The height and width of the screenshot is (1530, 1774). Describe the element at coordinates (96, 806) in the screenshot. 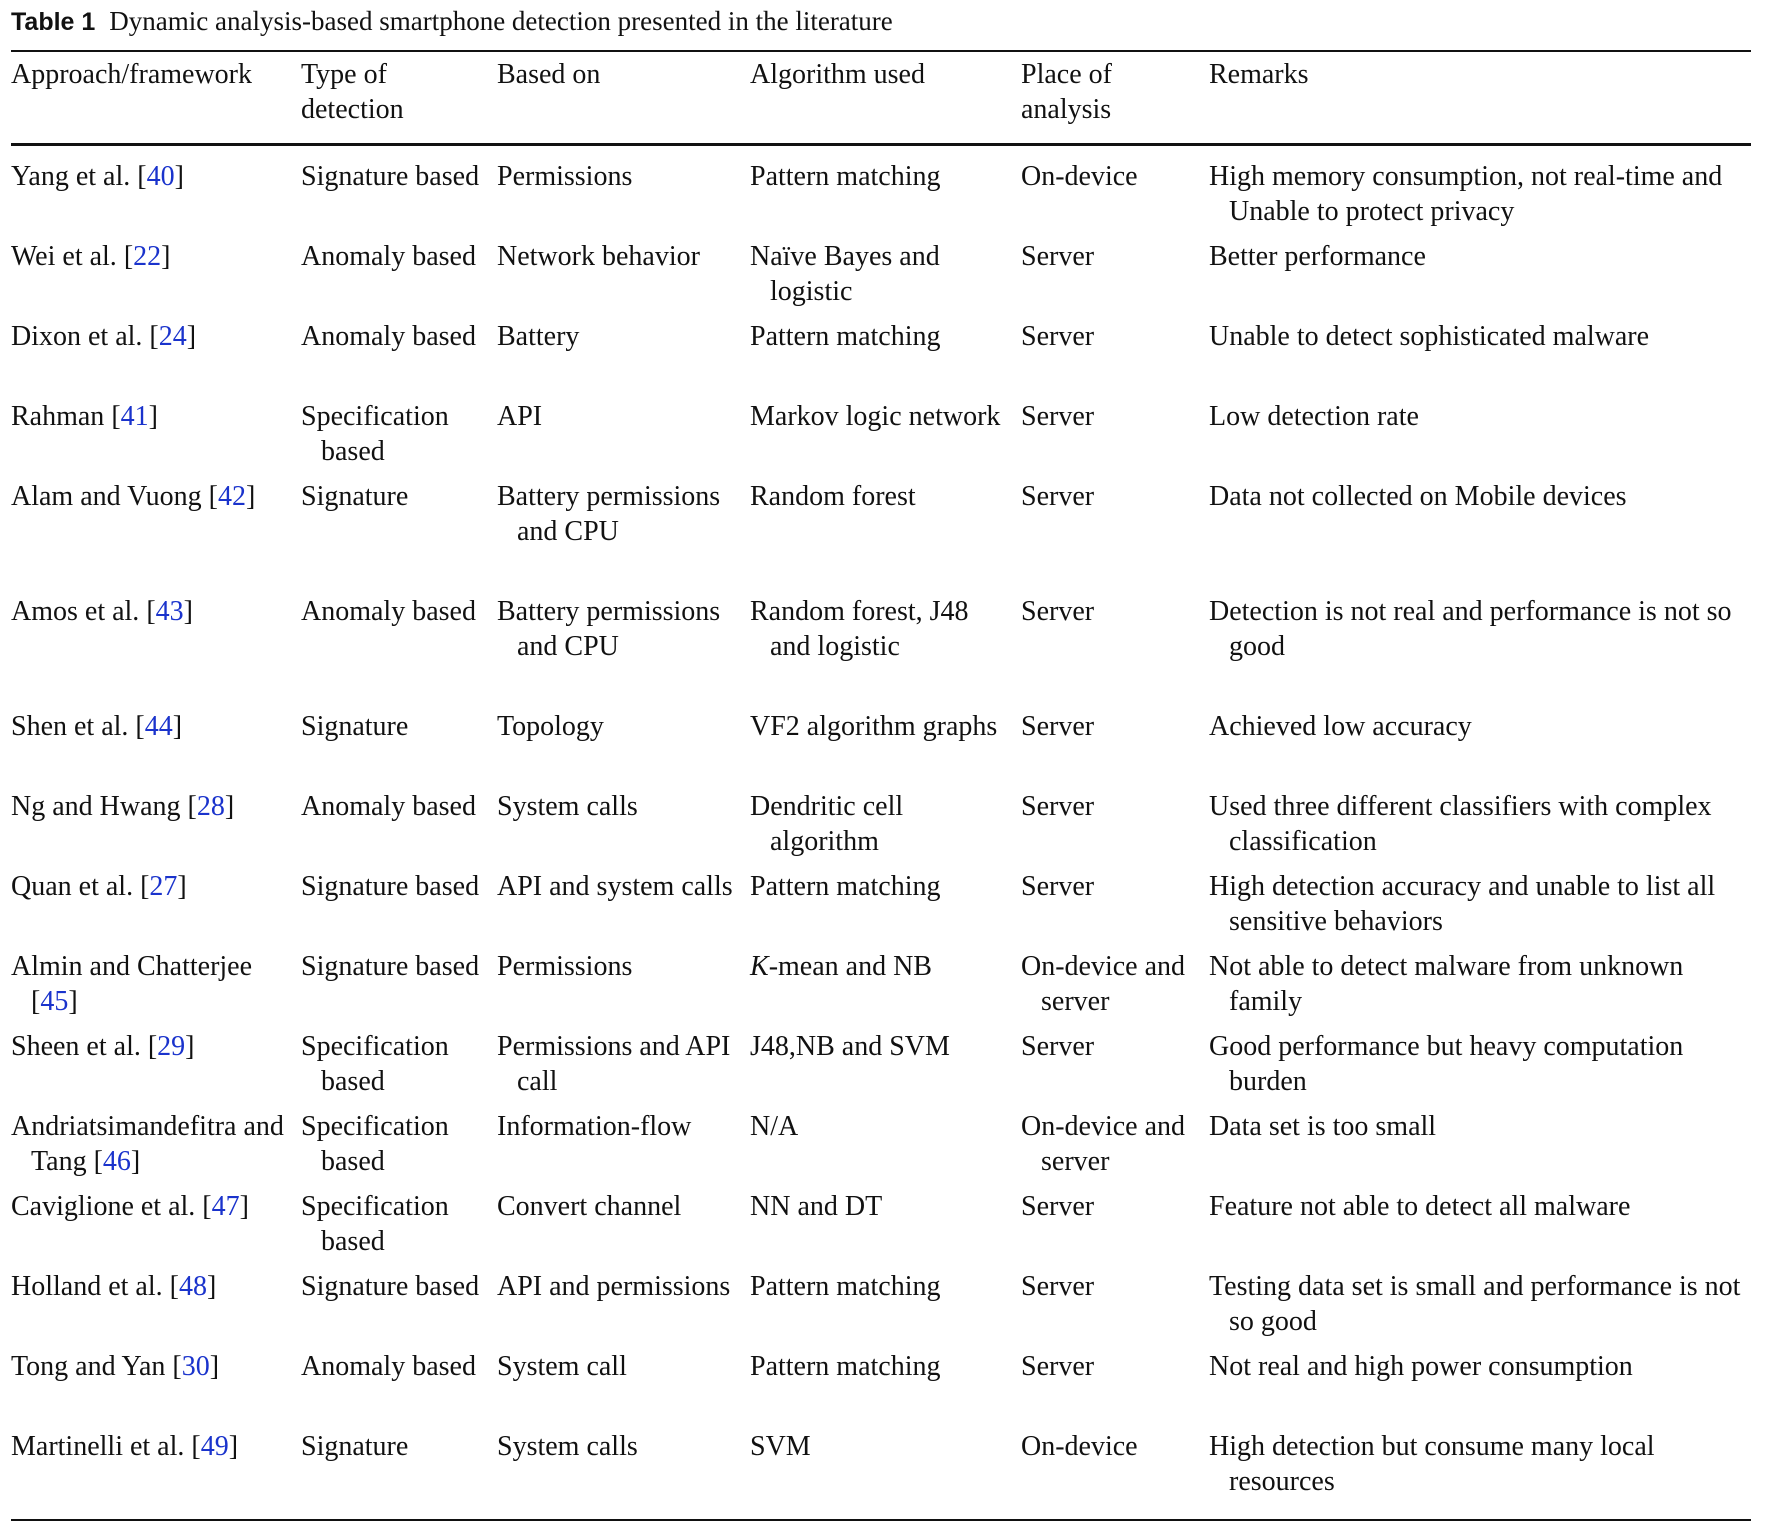

I see `approach-name: Ng and Hwang` at that location.